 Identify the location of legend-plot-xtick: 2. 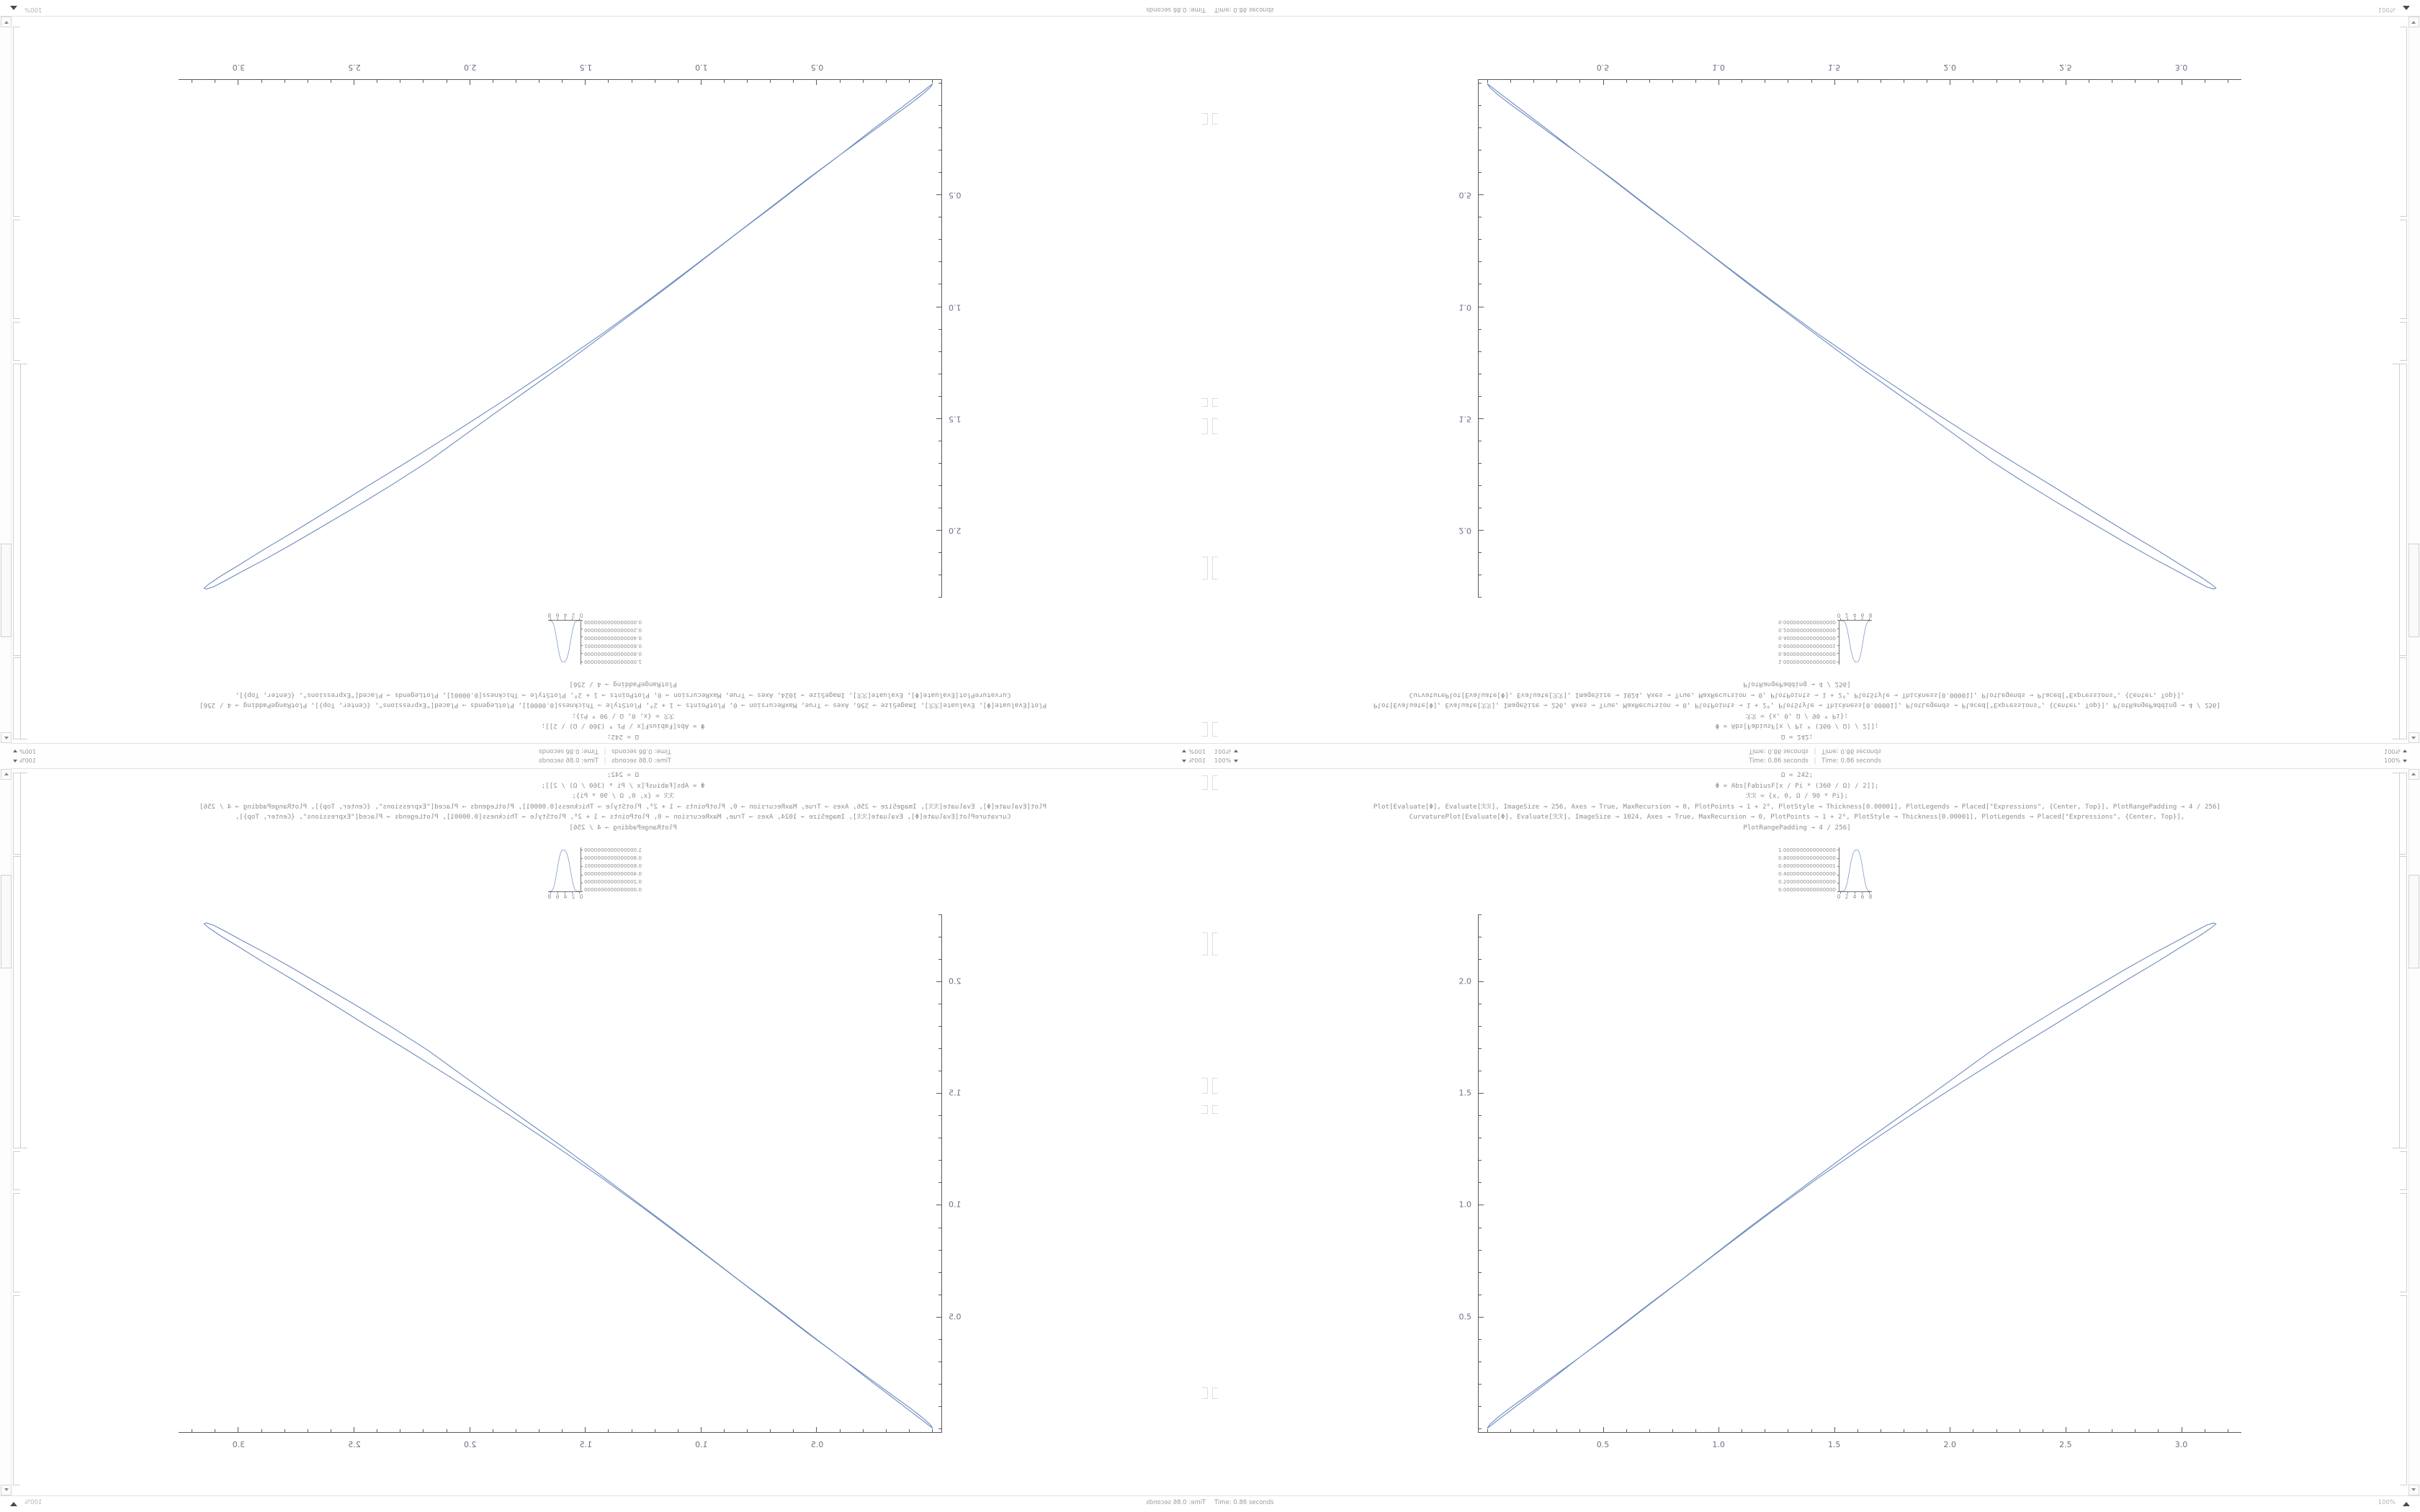
(573, 615).